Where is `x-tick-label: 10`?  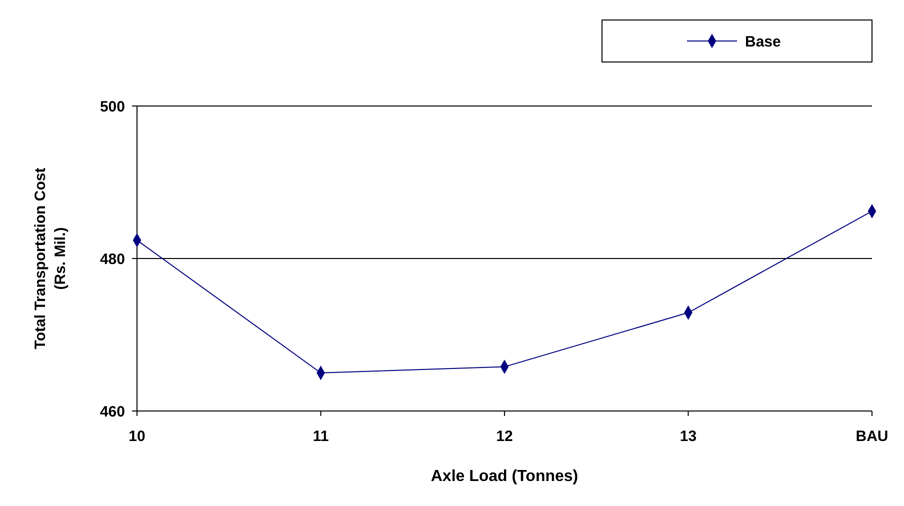 x-tick-label: 10 is located at coordinates (137, 436).